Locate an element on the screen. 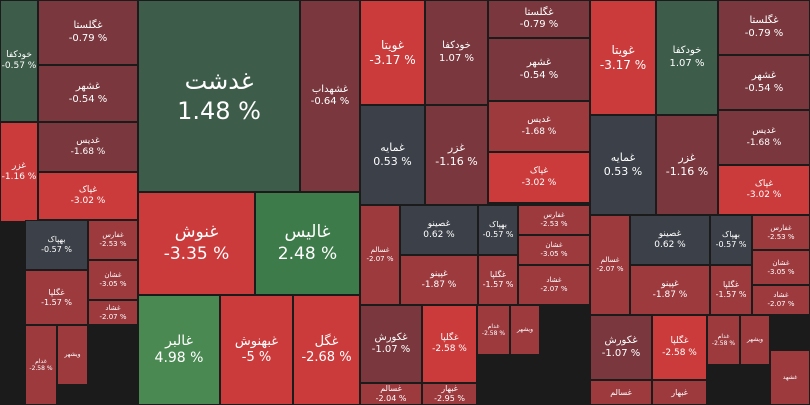  stock-tile: غدشت 1.48 % is located at coordinates (219, 96).